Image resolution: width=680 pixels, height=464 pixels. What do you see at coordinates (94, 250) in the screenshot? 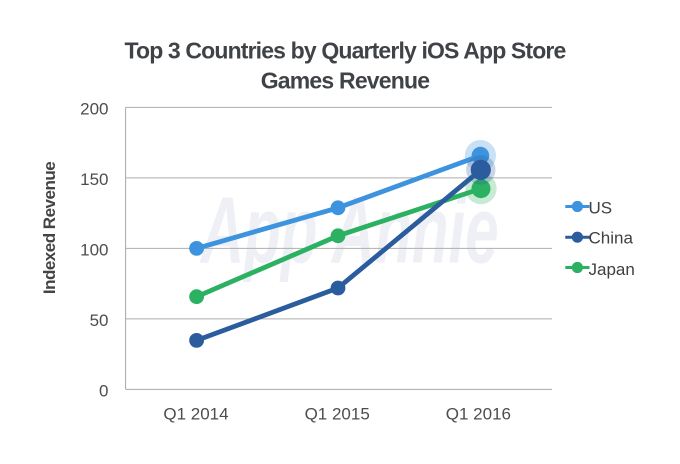
I see `svg-text: 100` at bounding box center [94, 250].